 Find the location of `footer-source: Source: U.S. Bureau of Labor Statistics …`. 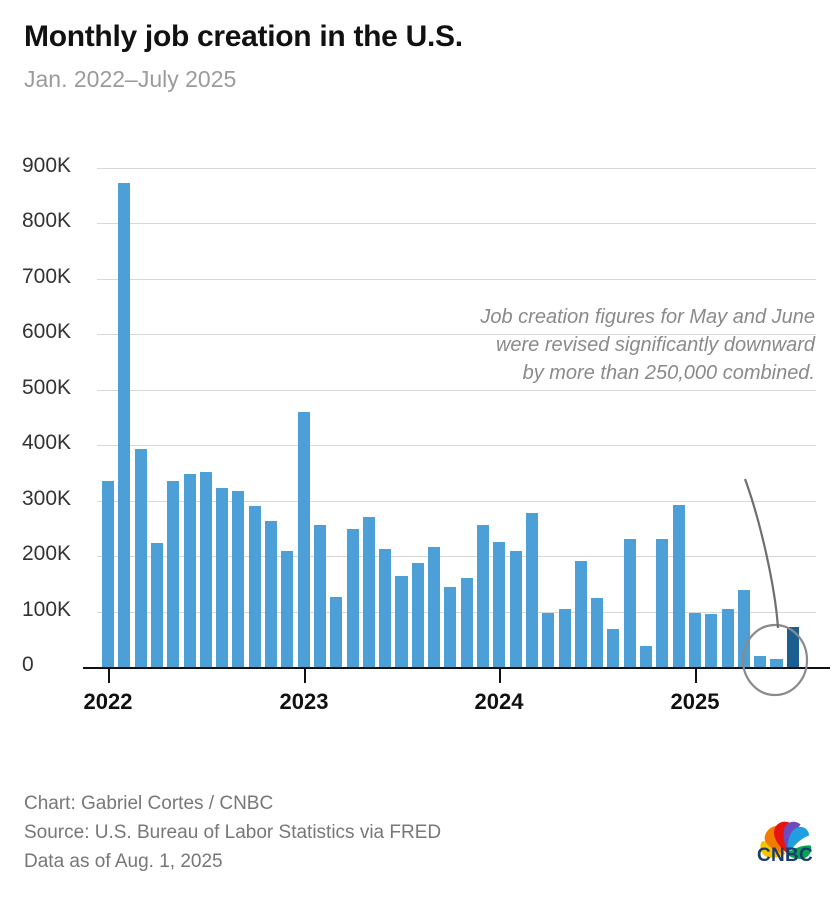

footer-source: Source: U.S. Bureau of Labor Statistics … is located at coordinates (233, 832).